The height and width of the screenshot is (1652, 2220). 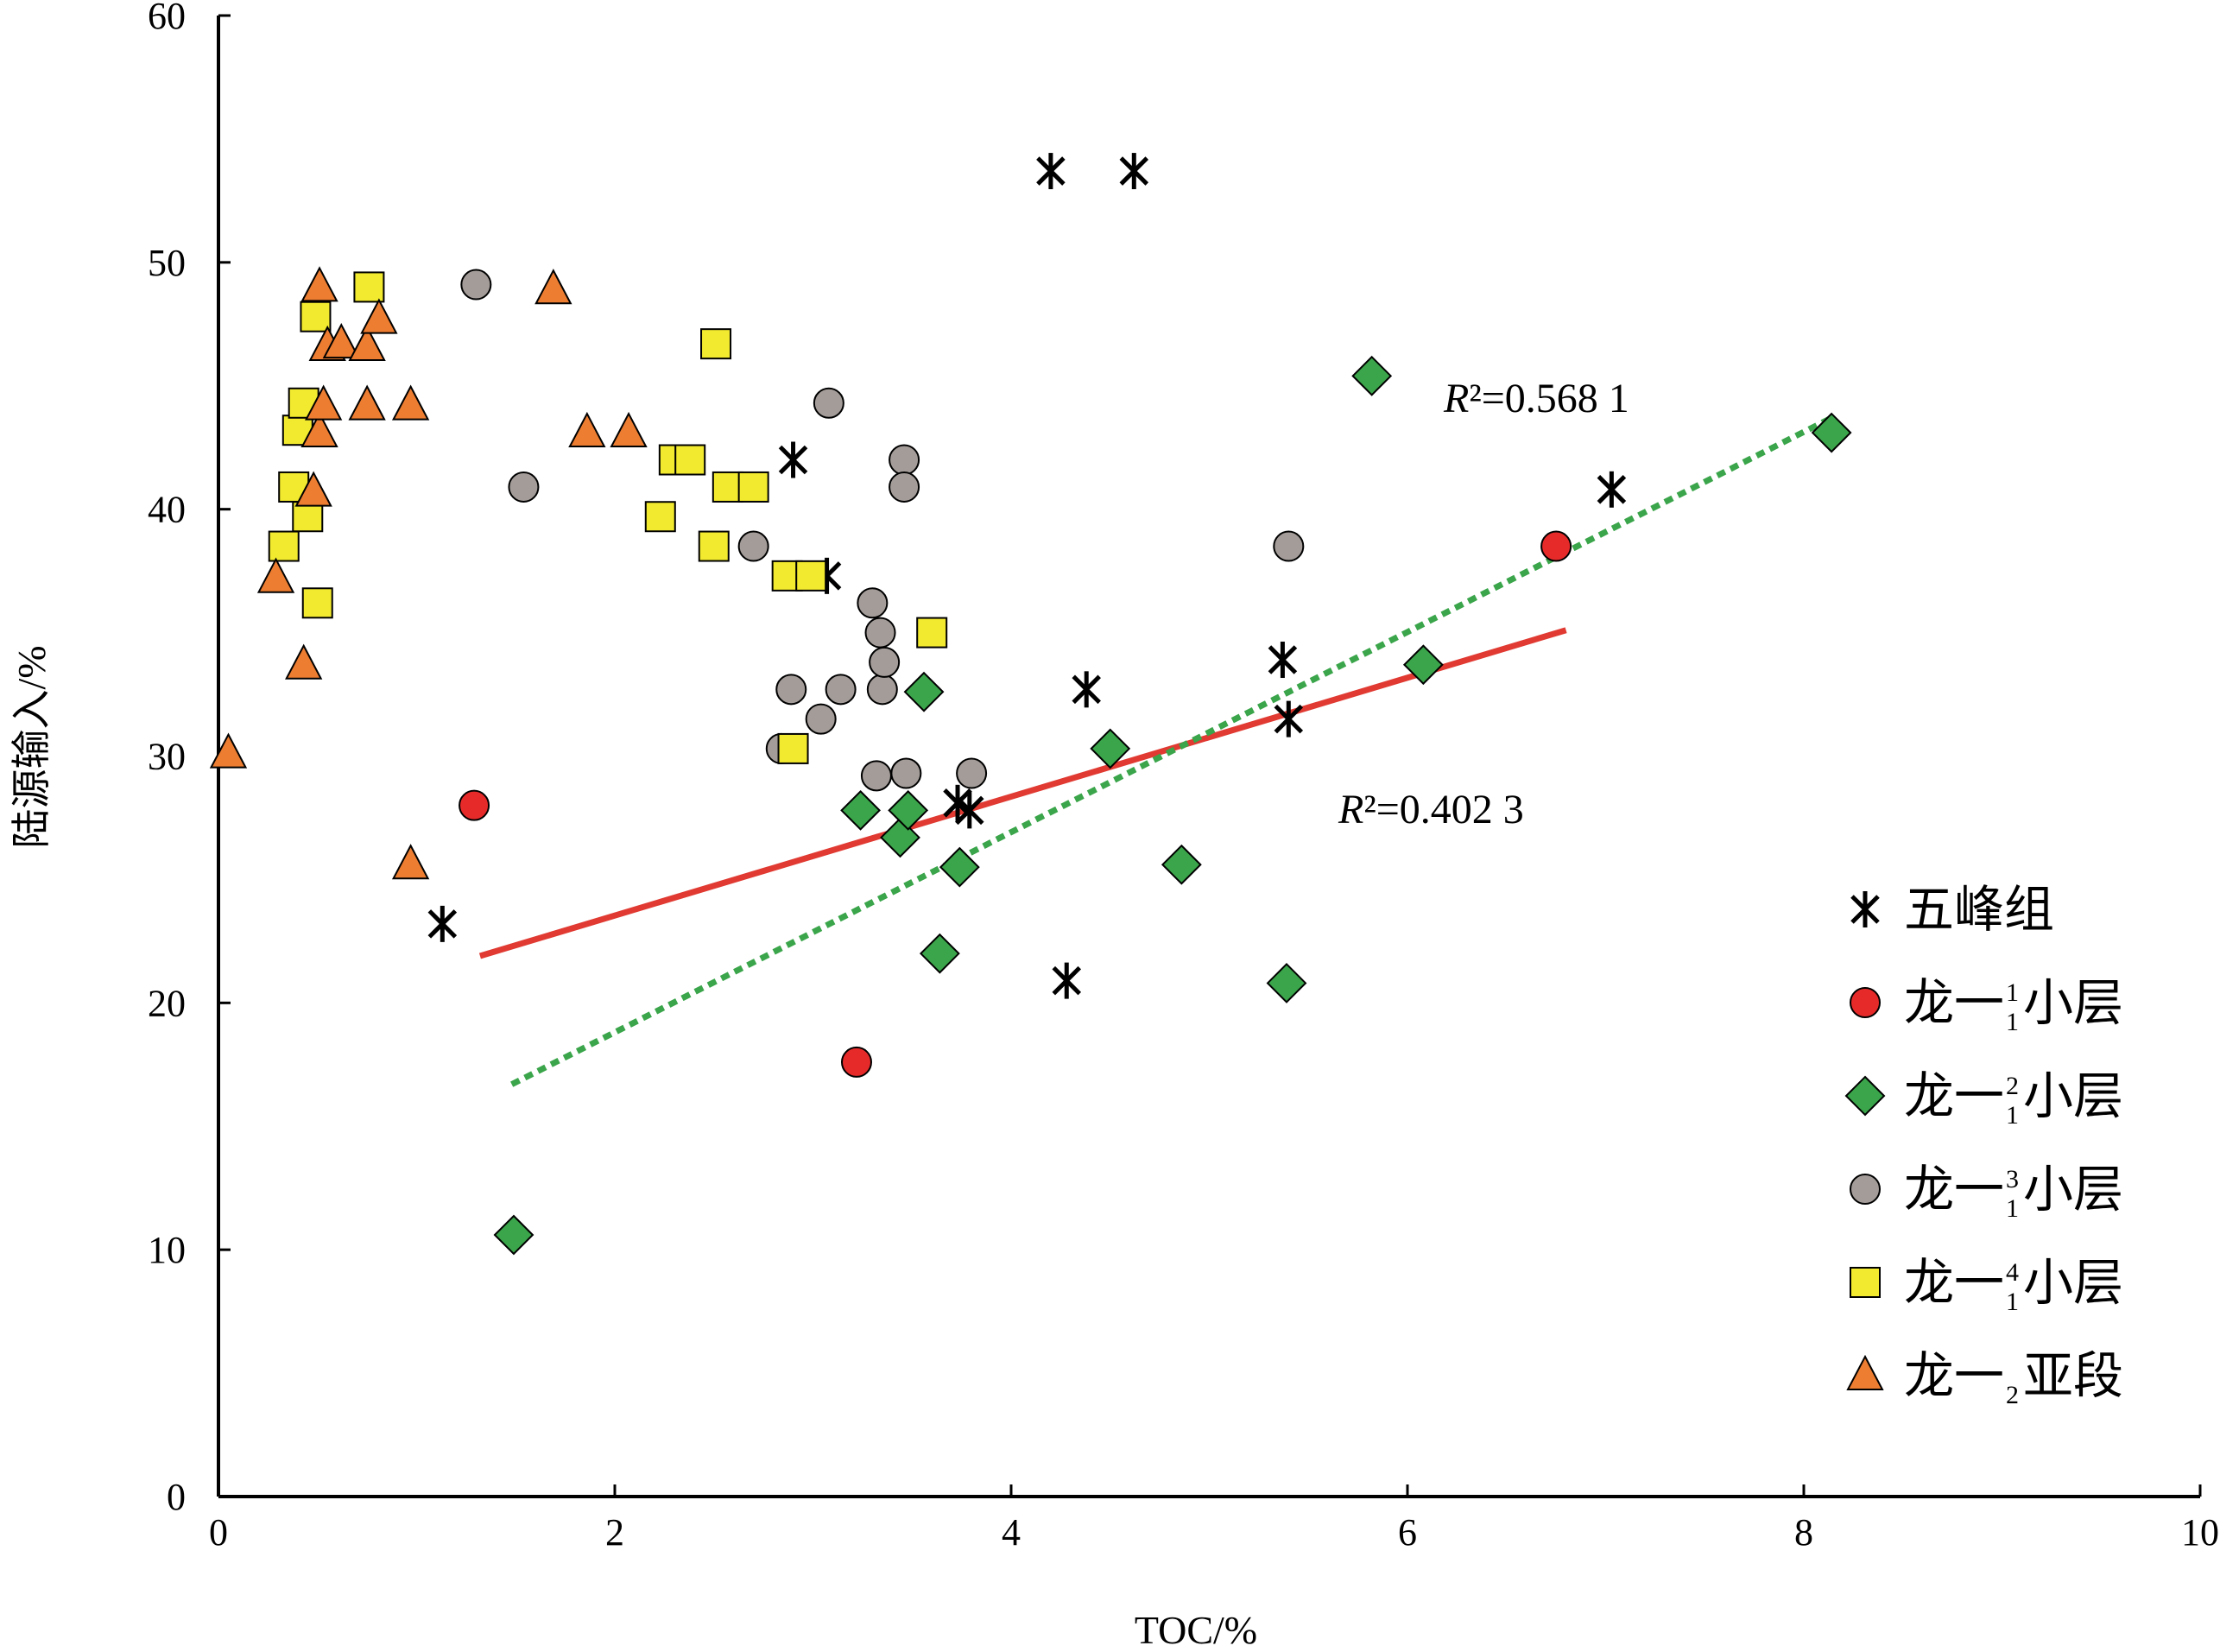 I want to click on y-tick-label: 10, so click(x=167, y=1250).